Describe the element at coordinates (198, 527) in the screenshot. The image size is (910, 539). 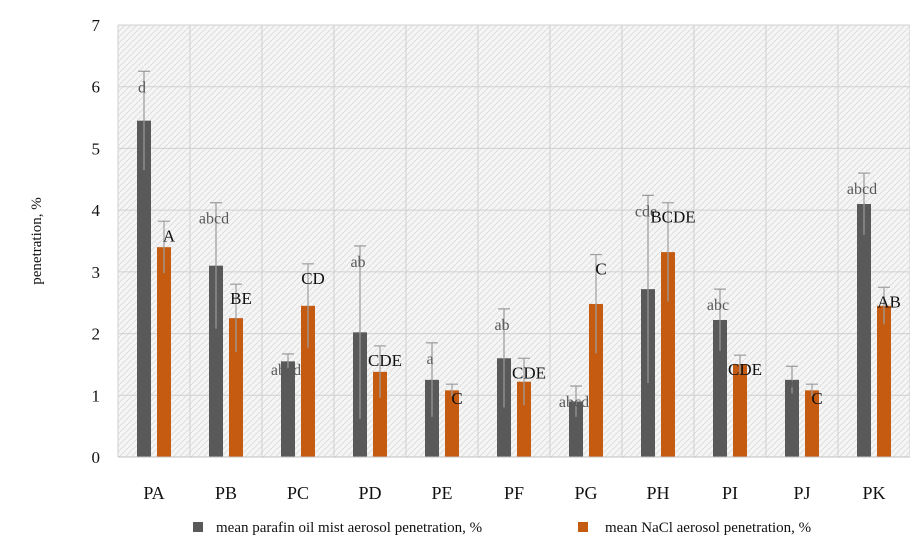
I see `legend-swatch-oil` at that location.